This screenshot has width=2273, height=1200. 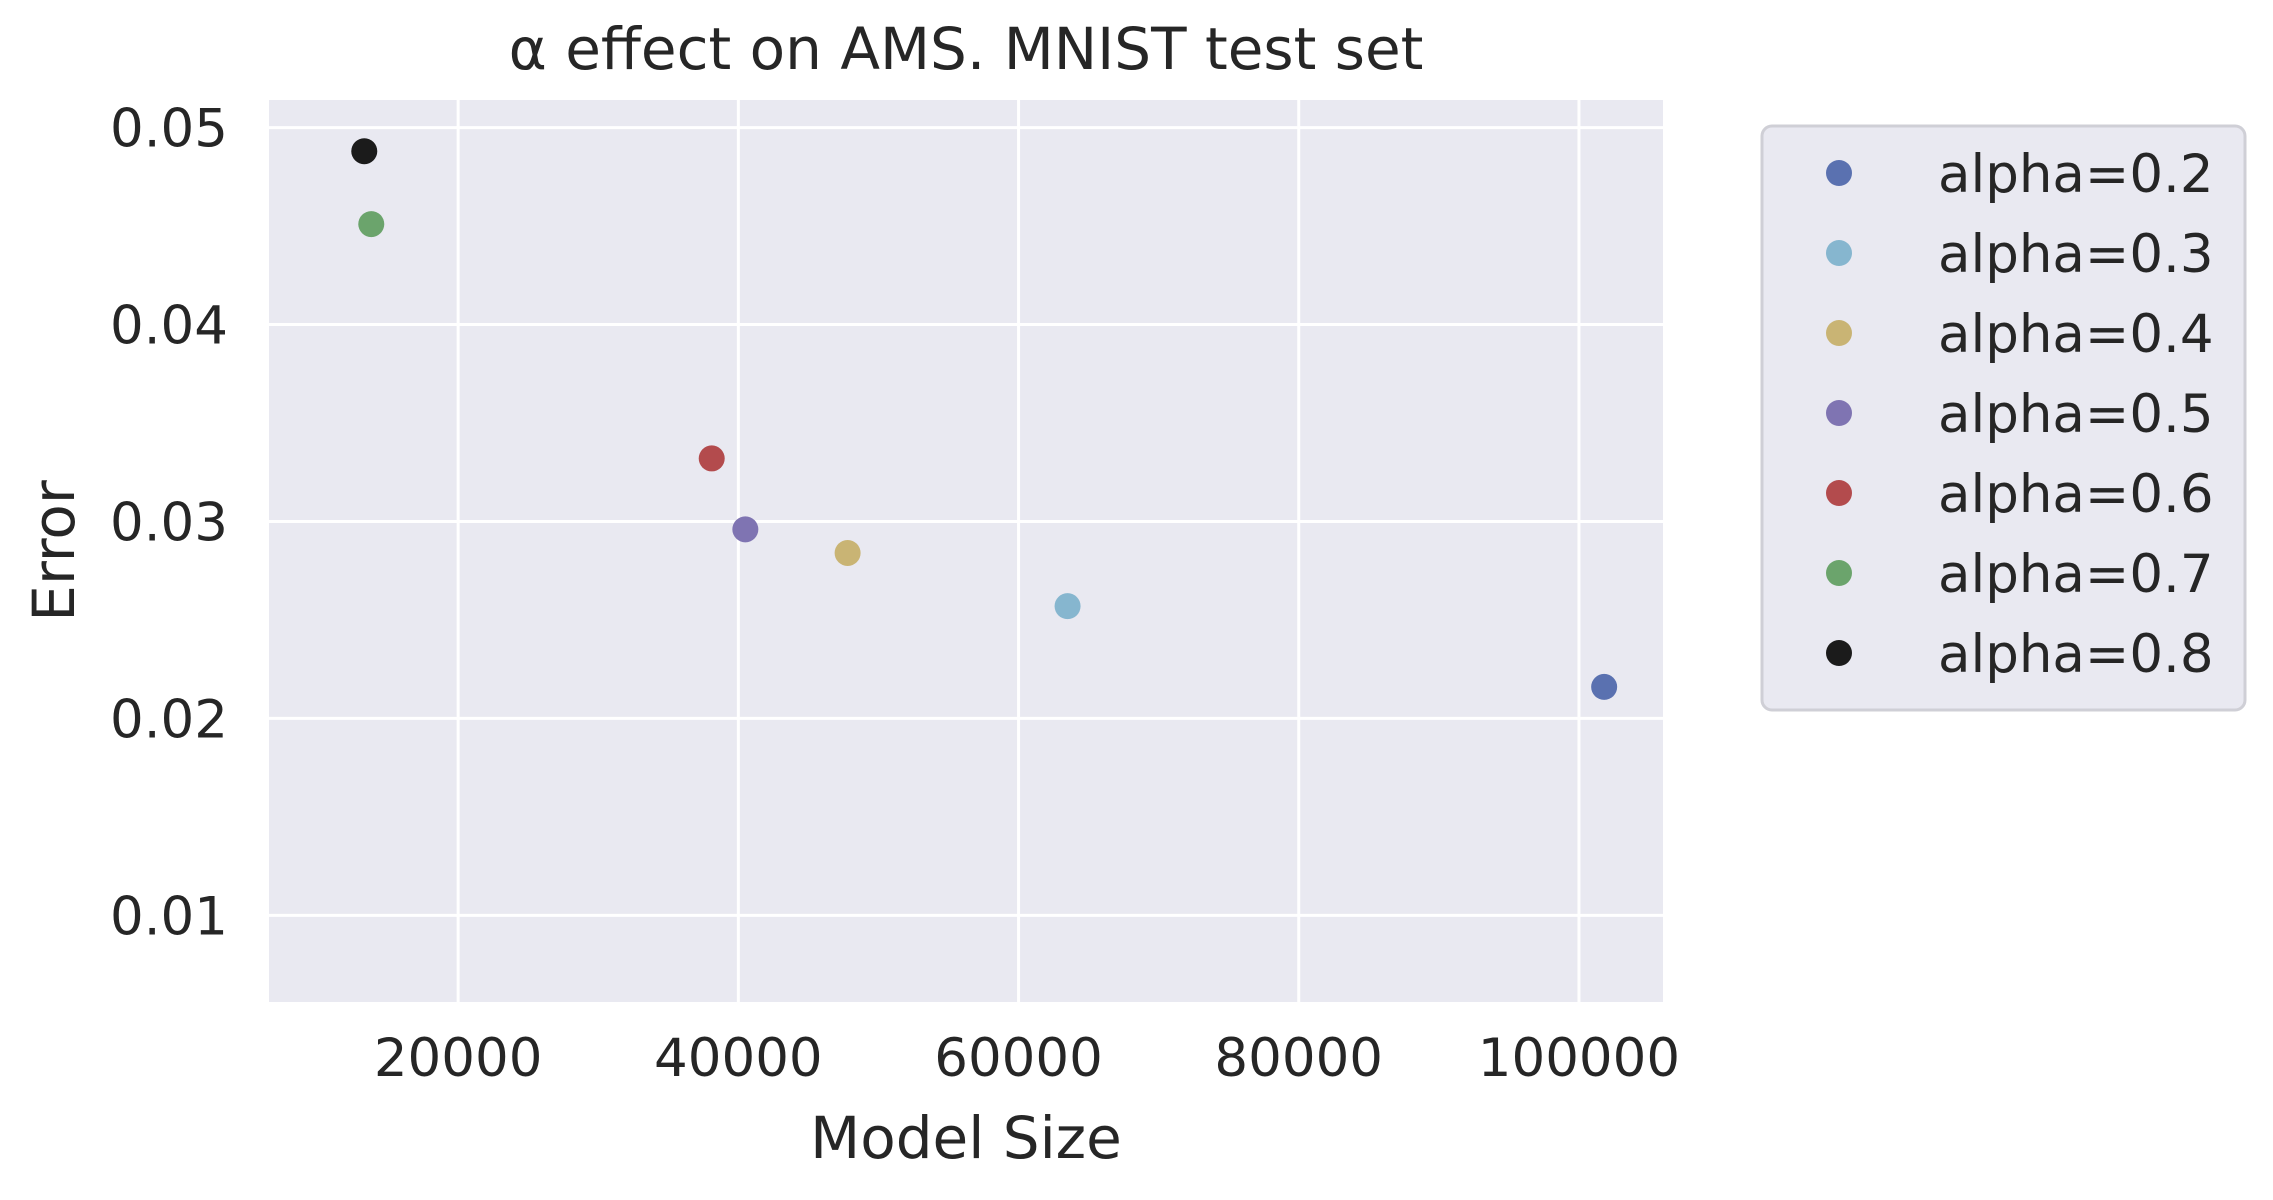 I want to click on legend-label: alpha=0.7, so click(x=2076, y=574).